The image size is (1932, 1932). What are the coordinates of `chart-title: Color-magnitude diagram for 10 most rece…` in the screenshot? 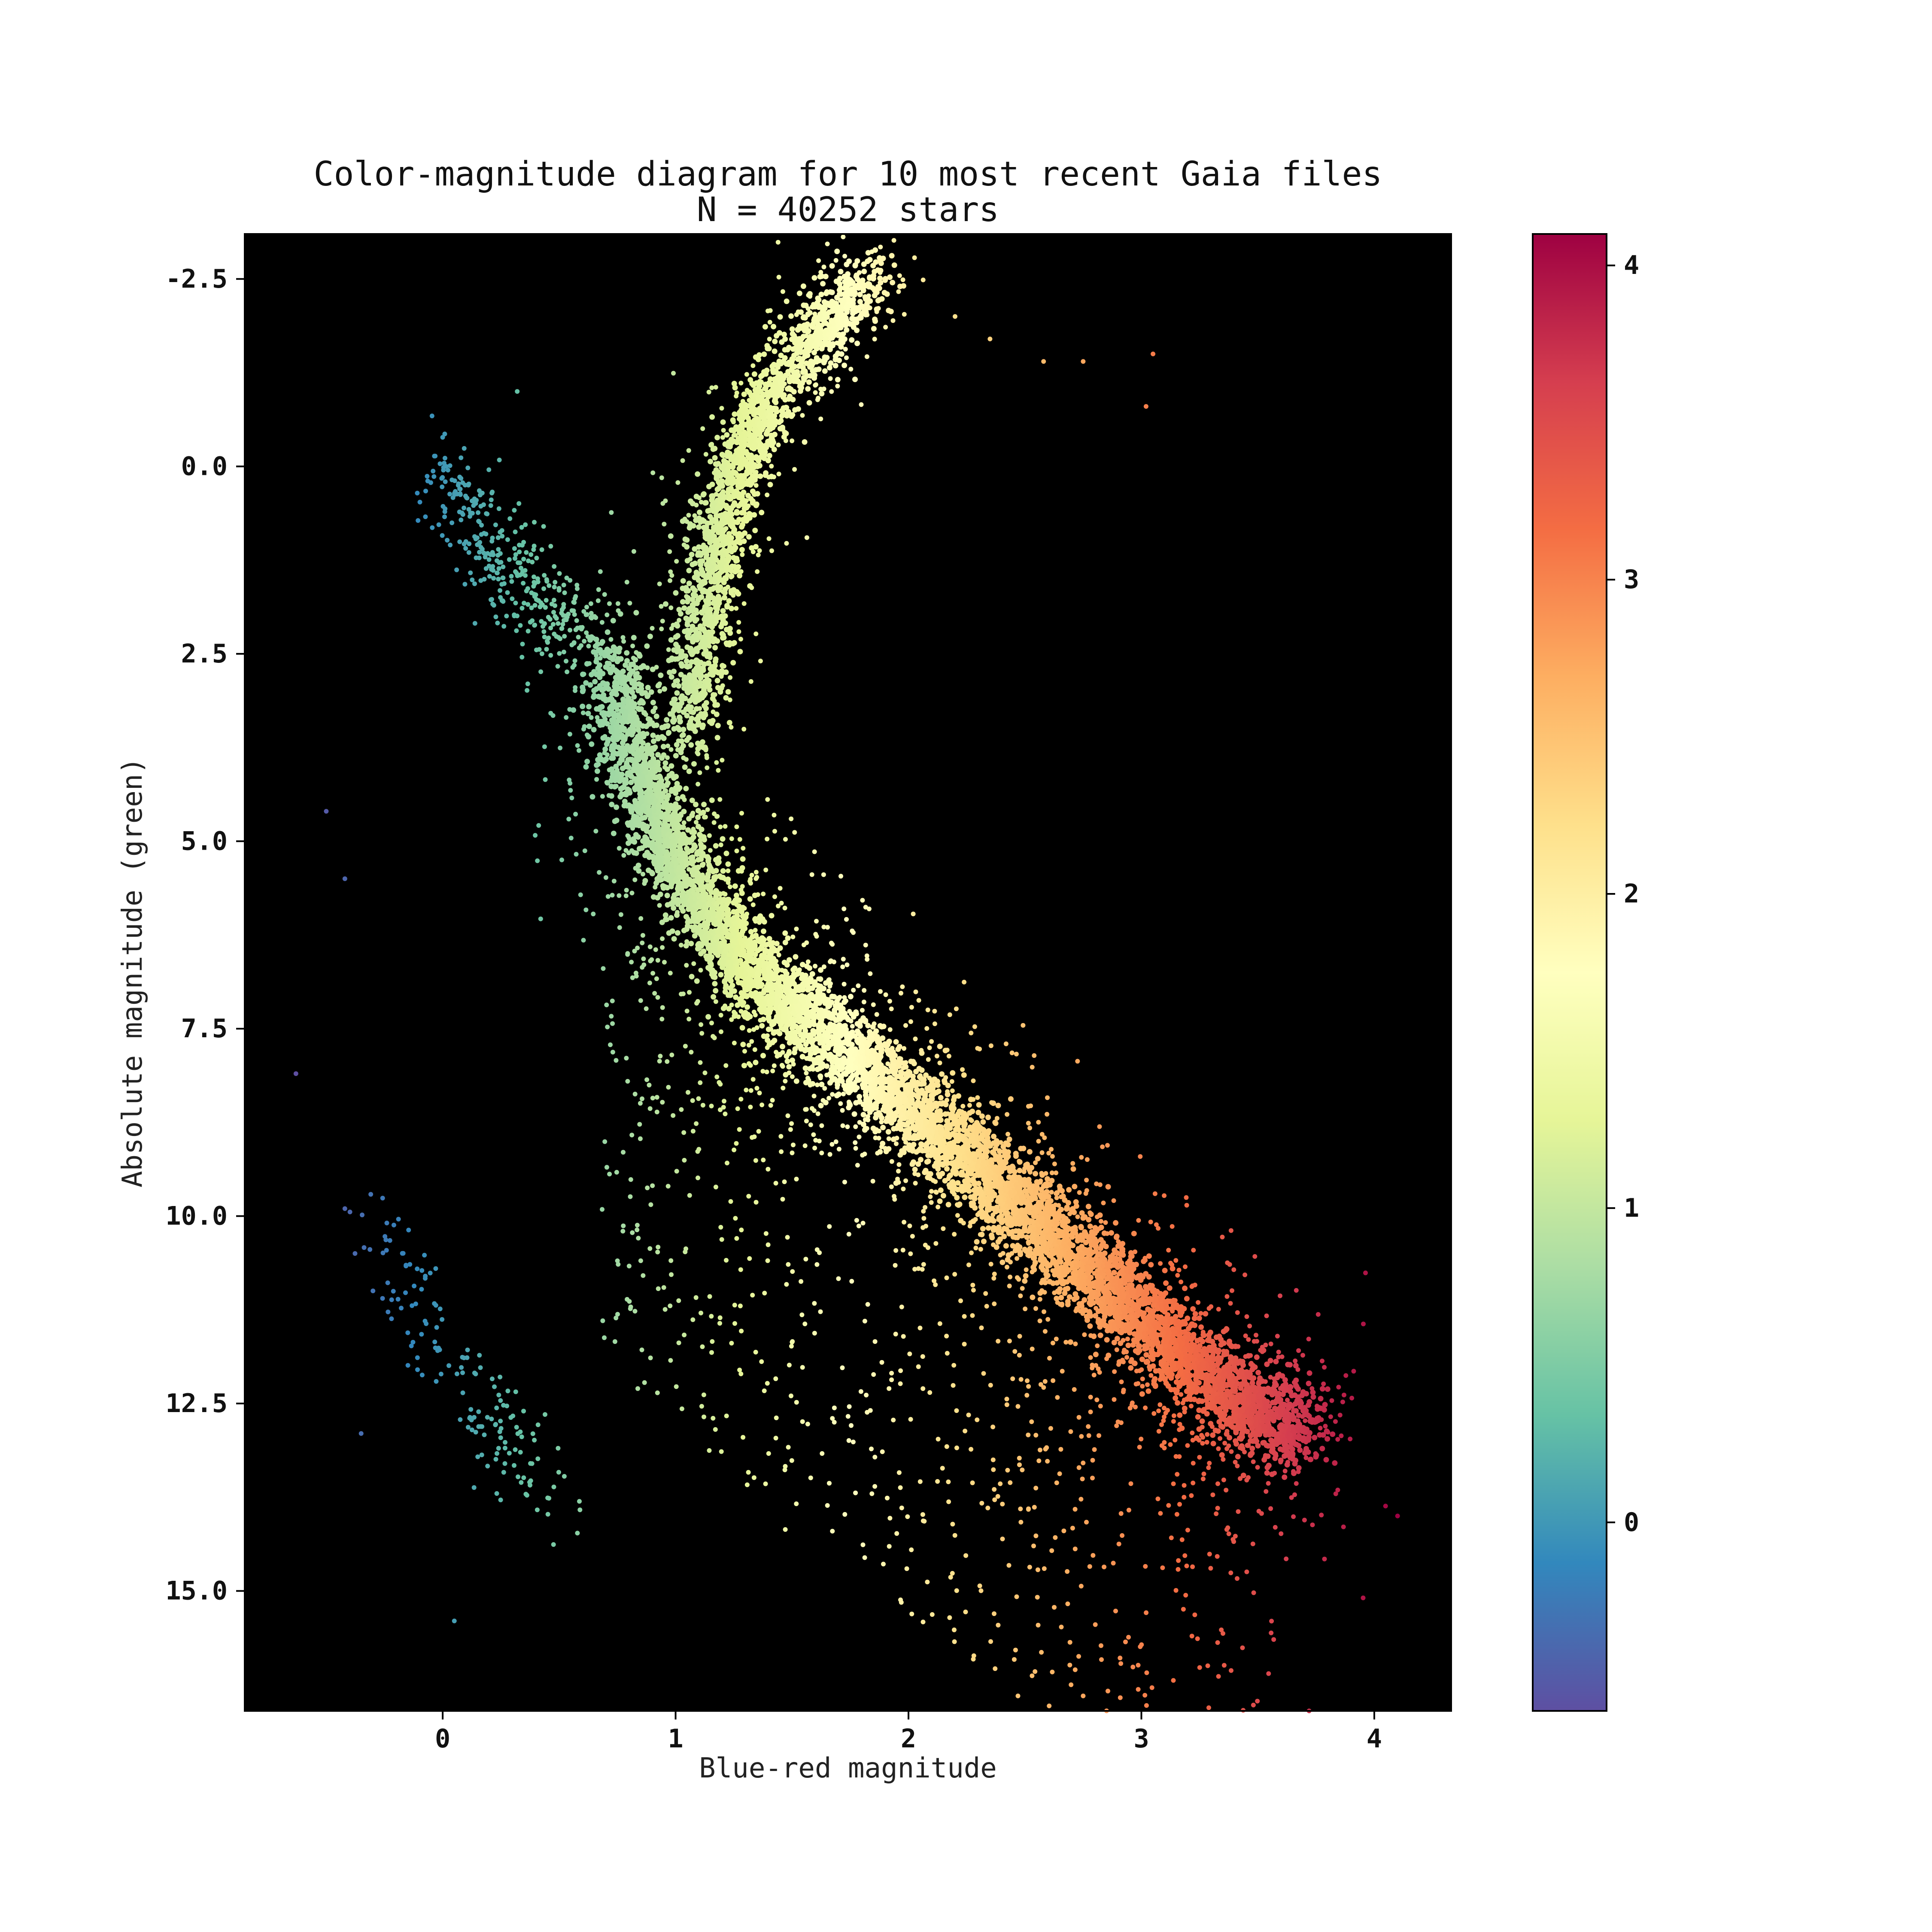 It's located at (848, 175).